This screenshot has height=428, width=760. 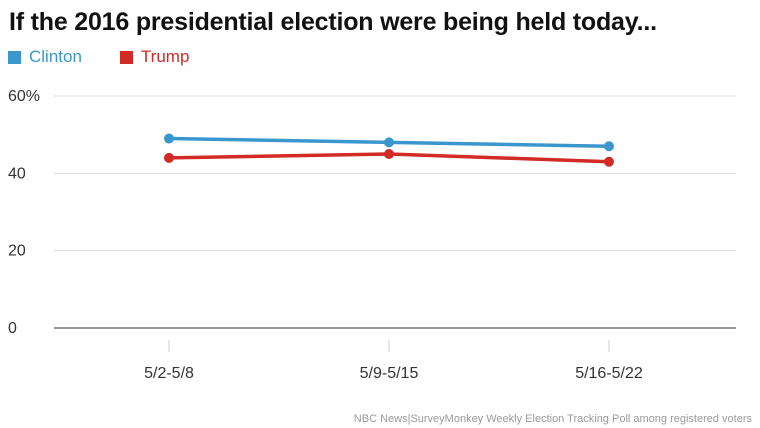 I want to click on x-tick-label: 5/16-5/22, so click(x=609, y=373).